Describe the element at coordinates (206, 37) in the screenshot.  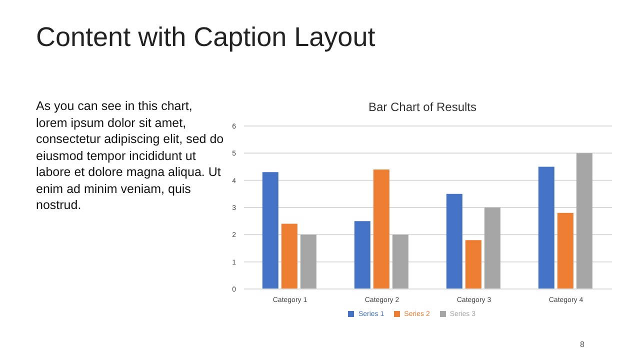
I see `text: Content with Caption Layout` at that location.